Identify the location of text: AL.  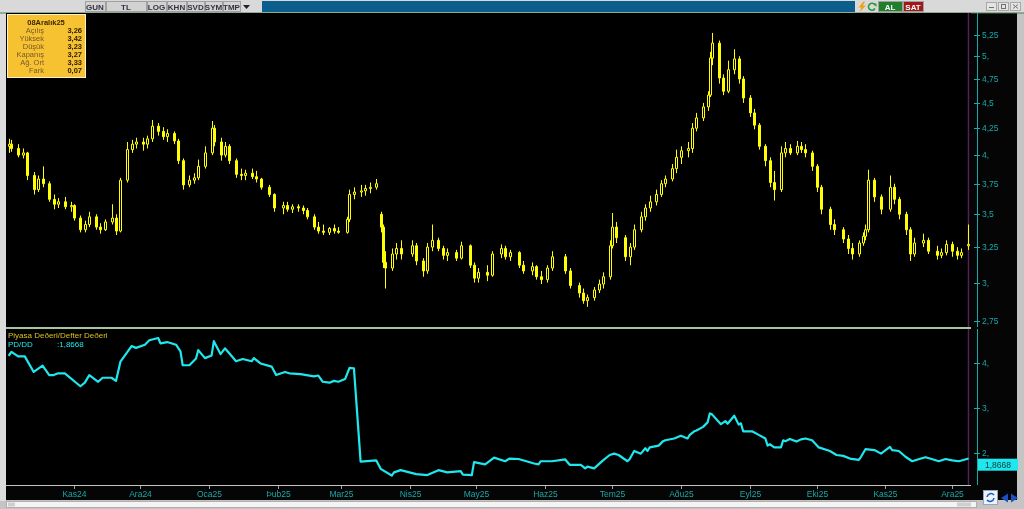
(890, 7).